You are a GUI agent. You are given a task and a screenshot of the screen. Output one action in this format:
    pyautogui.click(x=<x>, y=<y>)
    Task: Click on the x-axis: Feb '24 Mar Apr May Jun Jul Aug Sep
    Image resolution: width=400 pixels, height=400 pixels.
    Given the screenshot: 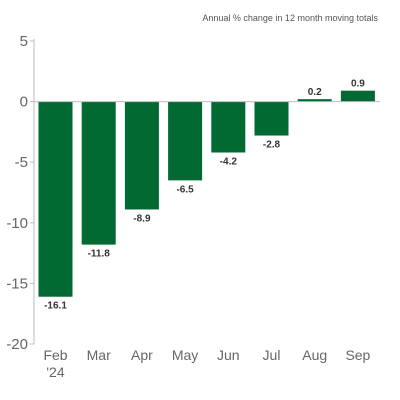 What is the action you would take?
    pyautogui.click(x=206, y=363)
    